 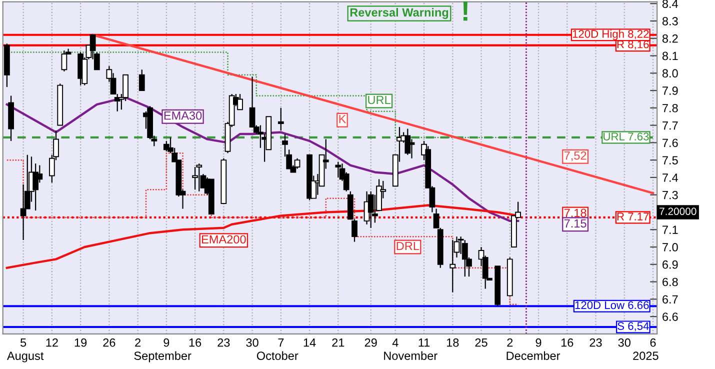 I want to click on x-tick-label: 7, so click(x=281, y=342).